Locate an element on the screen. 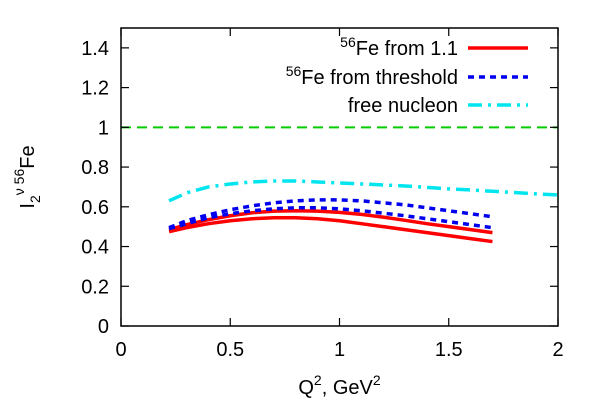 The width and height of the screenshot is (598, 419). y-tick-label: 0.6 is located at coordinates (95, 208).